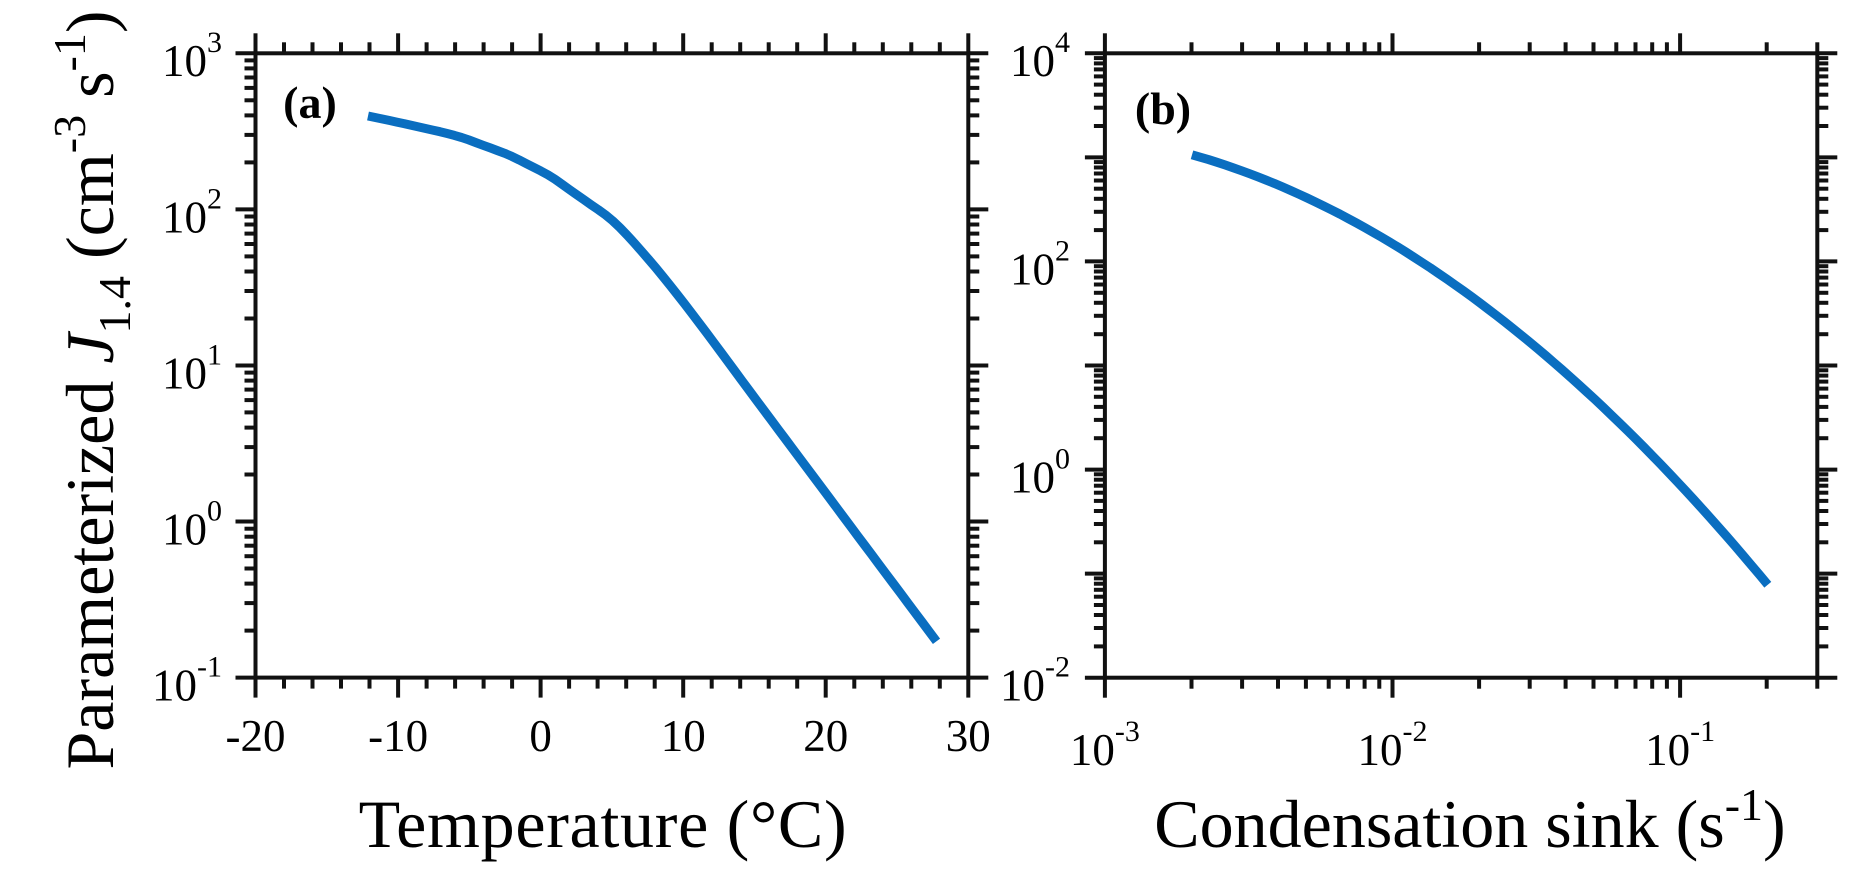  Describe the element at coordinates (92, 389) in the screenshot. I see `svg-text: Parameterized J1.4 (cm-3 s-1)` at that location.